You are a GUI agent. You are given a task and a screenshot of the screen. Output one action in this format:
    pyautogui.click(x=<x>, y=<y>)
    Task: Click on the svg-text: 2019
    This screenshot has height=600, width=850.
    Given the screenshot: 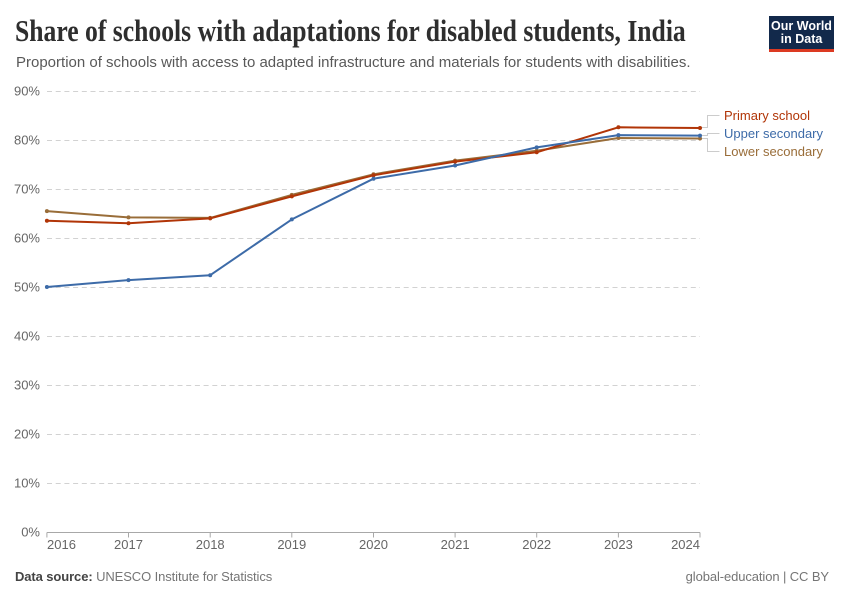 What is the action you would take?
    pyautogui.click(x=291, y=544)
    